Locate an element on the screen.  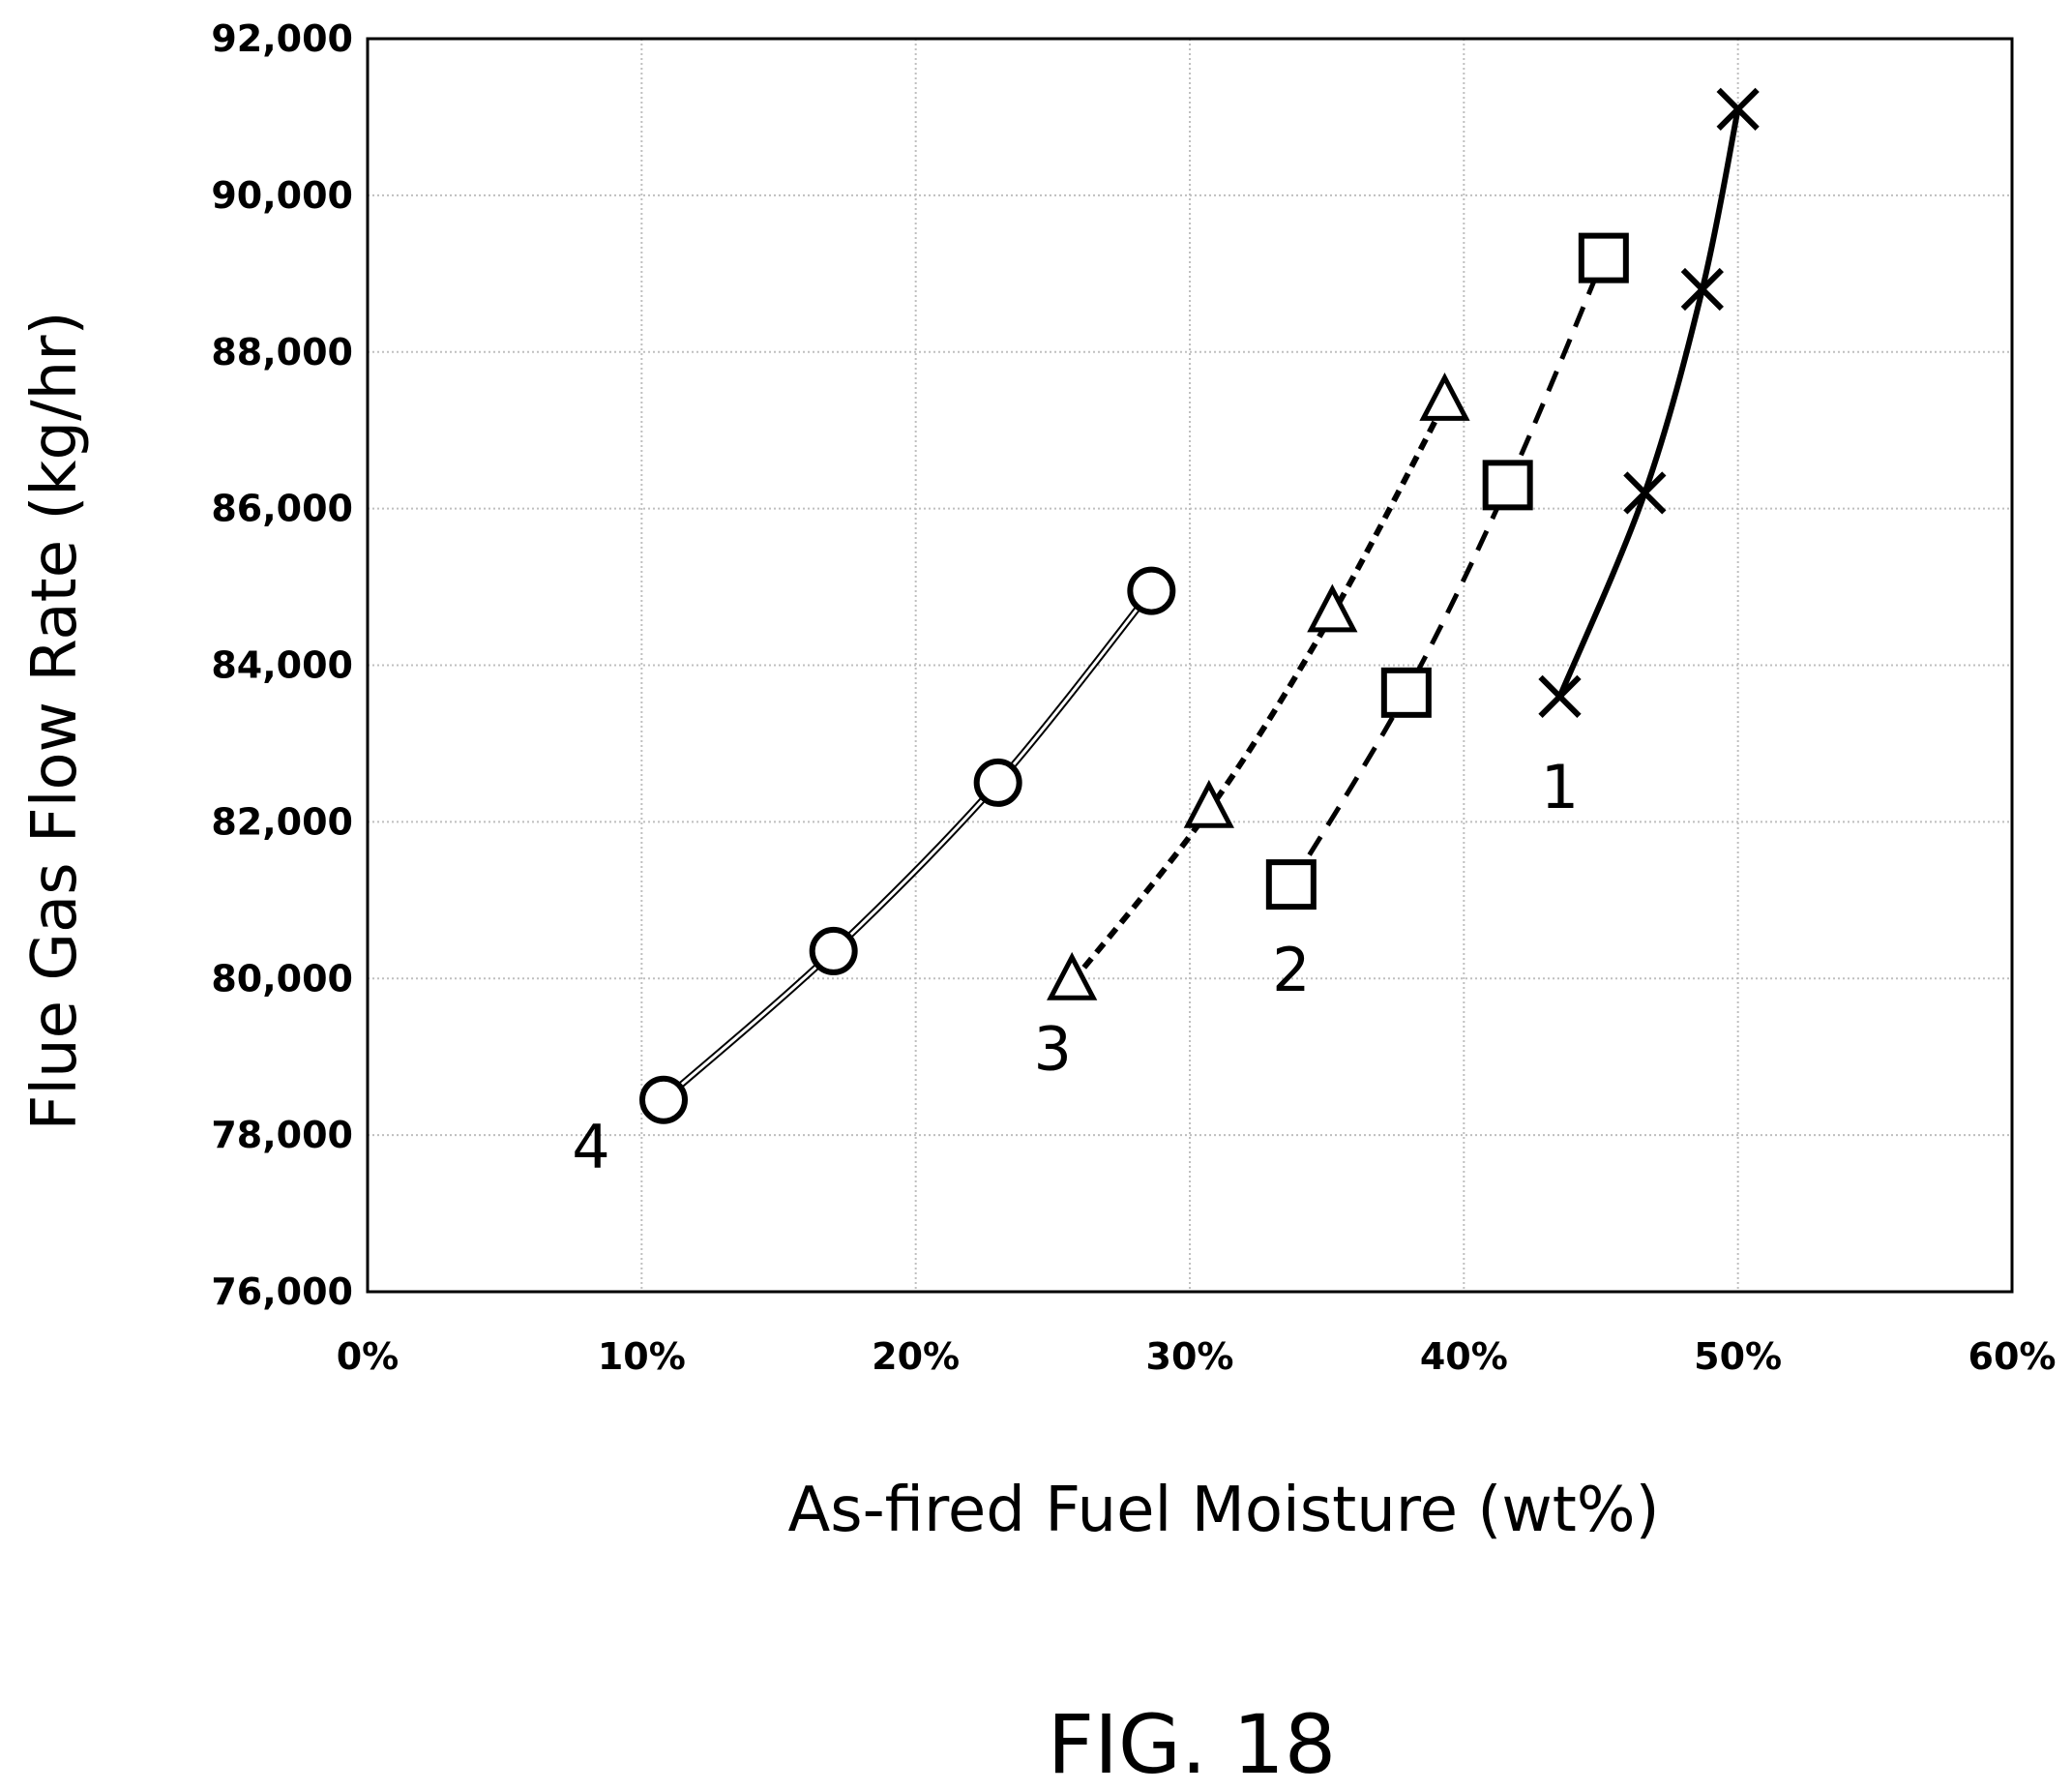
y-tick-label: 90,000 is located at coordinates (282, 195).